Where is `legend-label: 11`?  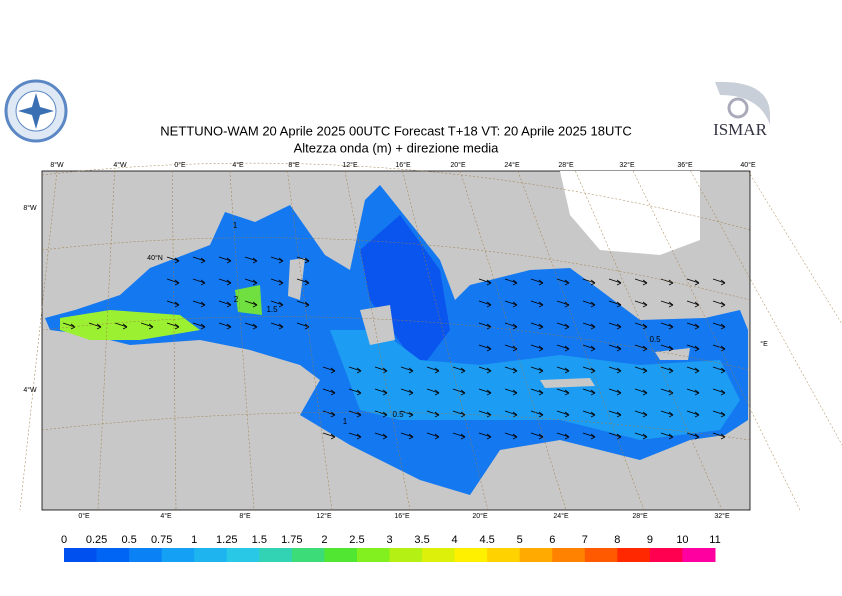
legend-label: 11 is located at coordinates (714, 540).